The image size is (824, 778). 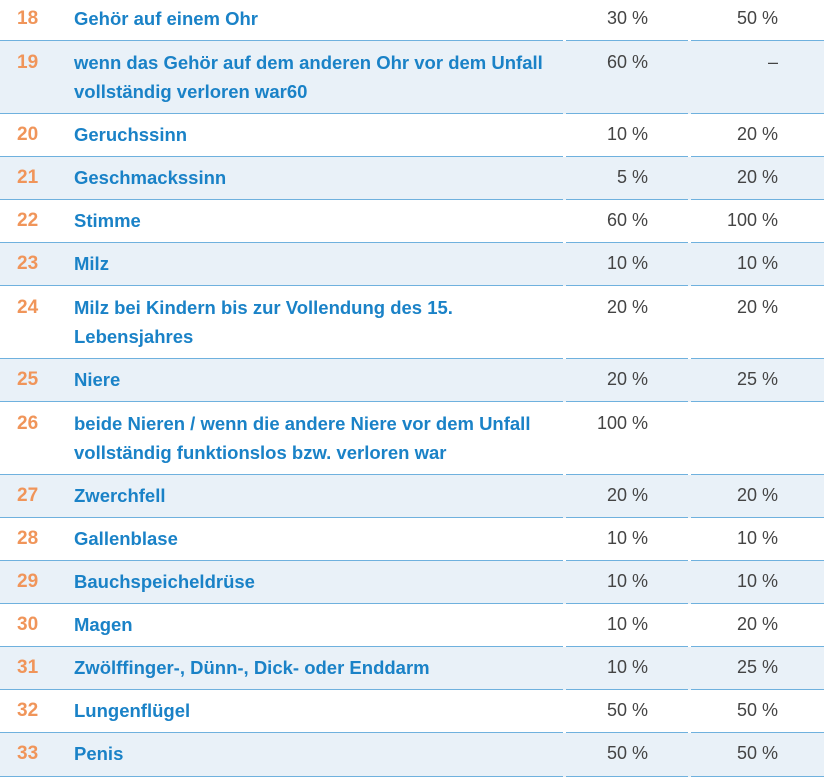 I want to click on row-value-1: 5 %, so click(x=632, y=177).